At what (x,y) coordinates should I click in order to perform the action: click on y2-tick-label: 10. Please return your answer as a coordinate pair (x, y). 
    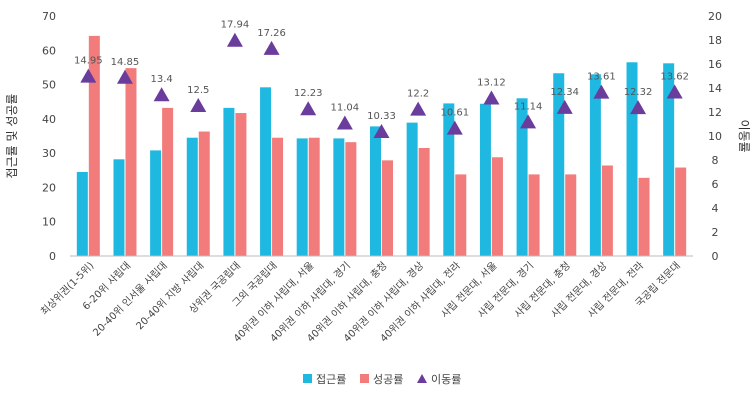
    Looking at the image, I should click on (715, 136).